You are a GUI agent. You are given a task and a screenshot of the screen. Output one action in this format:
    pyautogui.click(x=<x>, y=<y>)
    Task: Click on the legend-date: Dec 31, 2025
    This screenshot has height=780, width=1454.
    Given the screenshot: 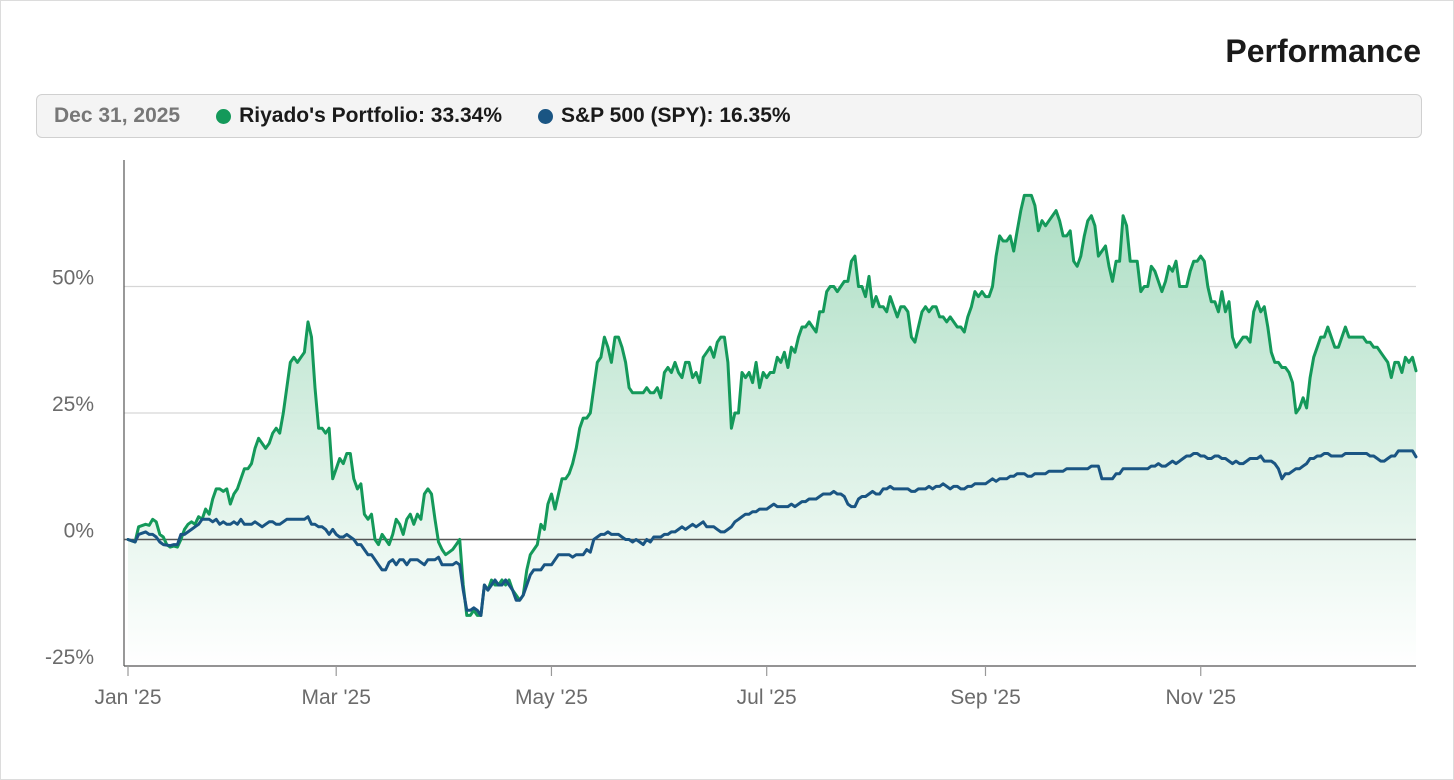 What is the action you would take?
    pyautogui.click(x=117, y=115)
    